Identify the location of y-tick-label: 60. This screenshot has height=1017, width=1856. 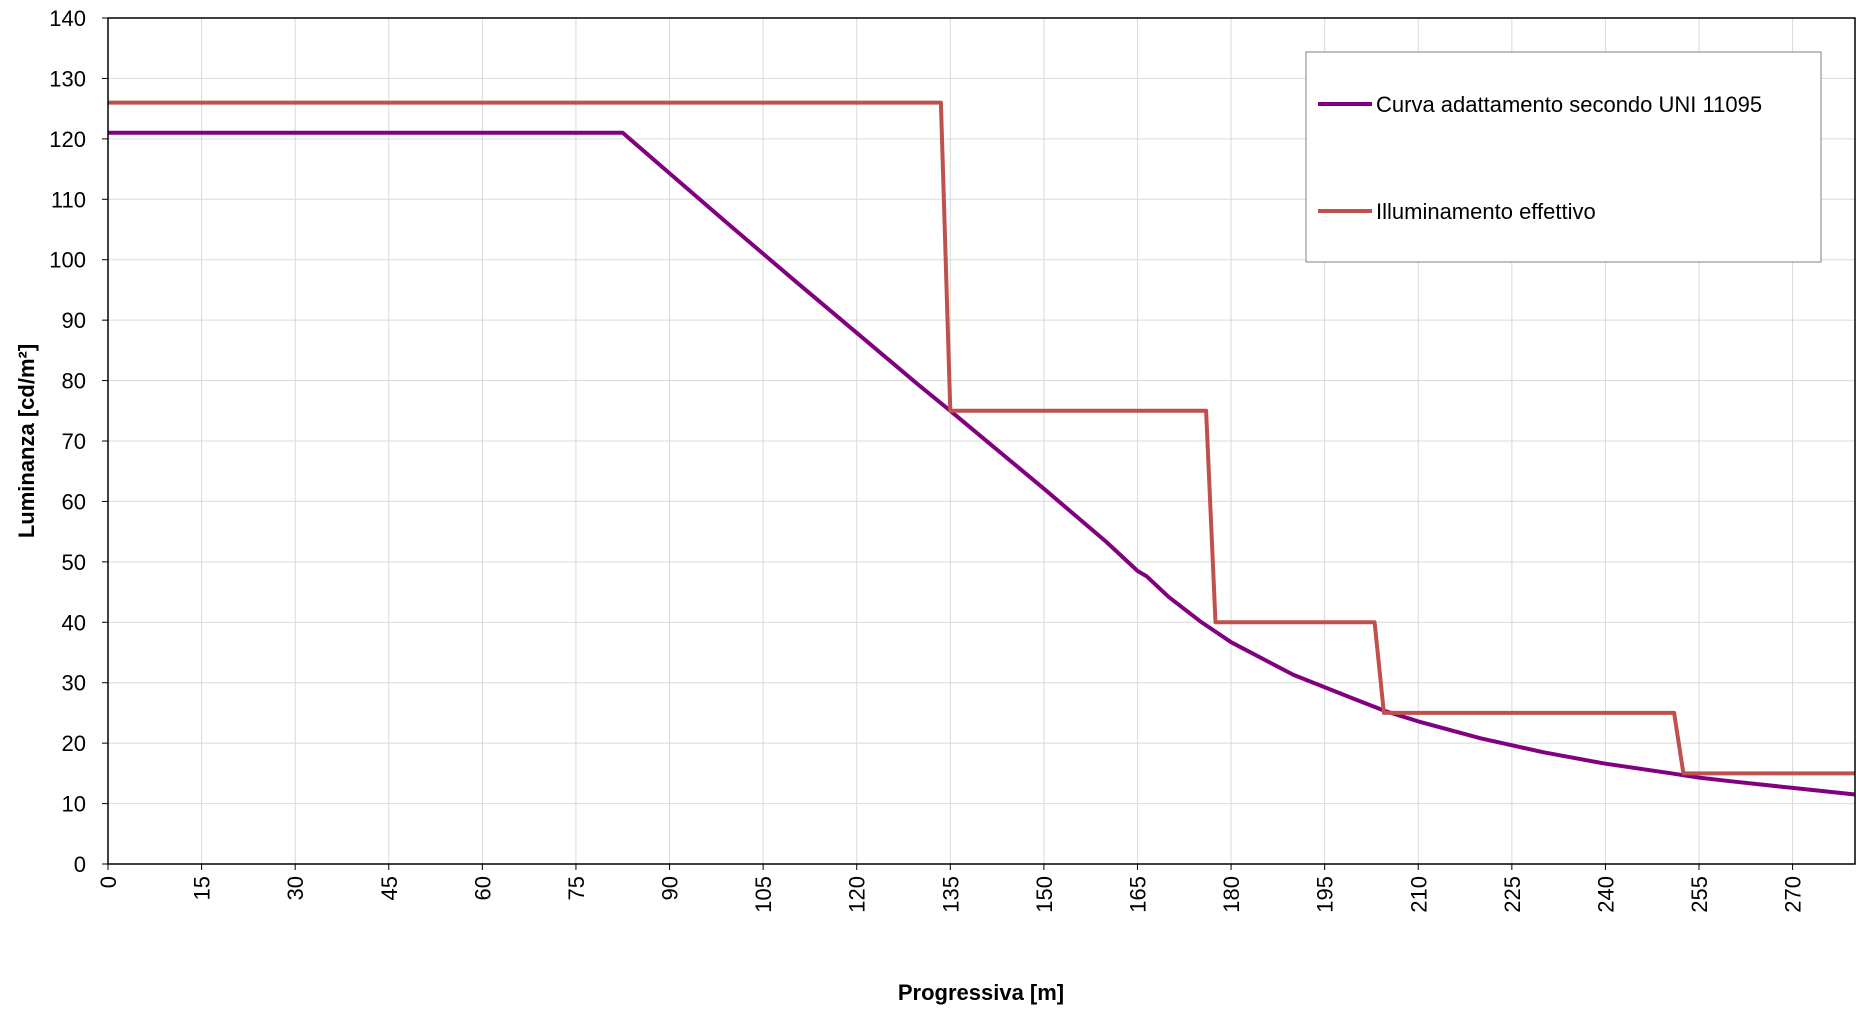
(74, 501).